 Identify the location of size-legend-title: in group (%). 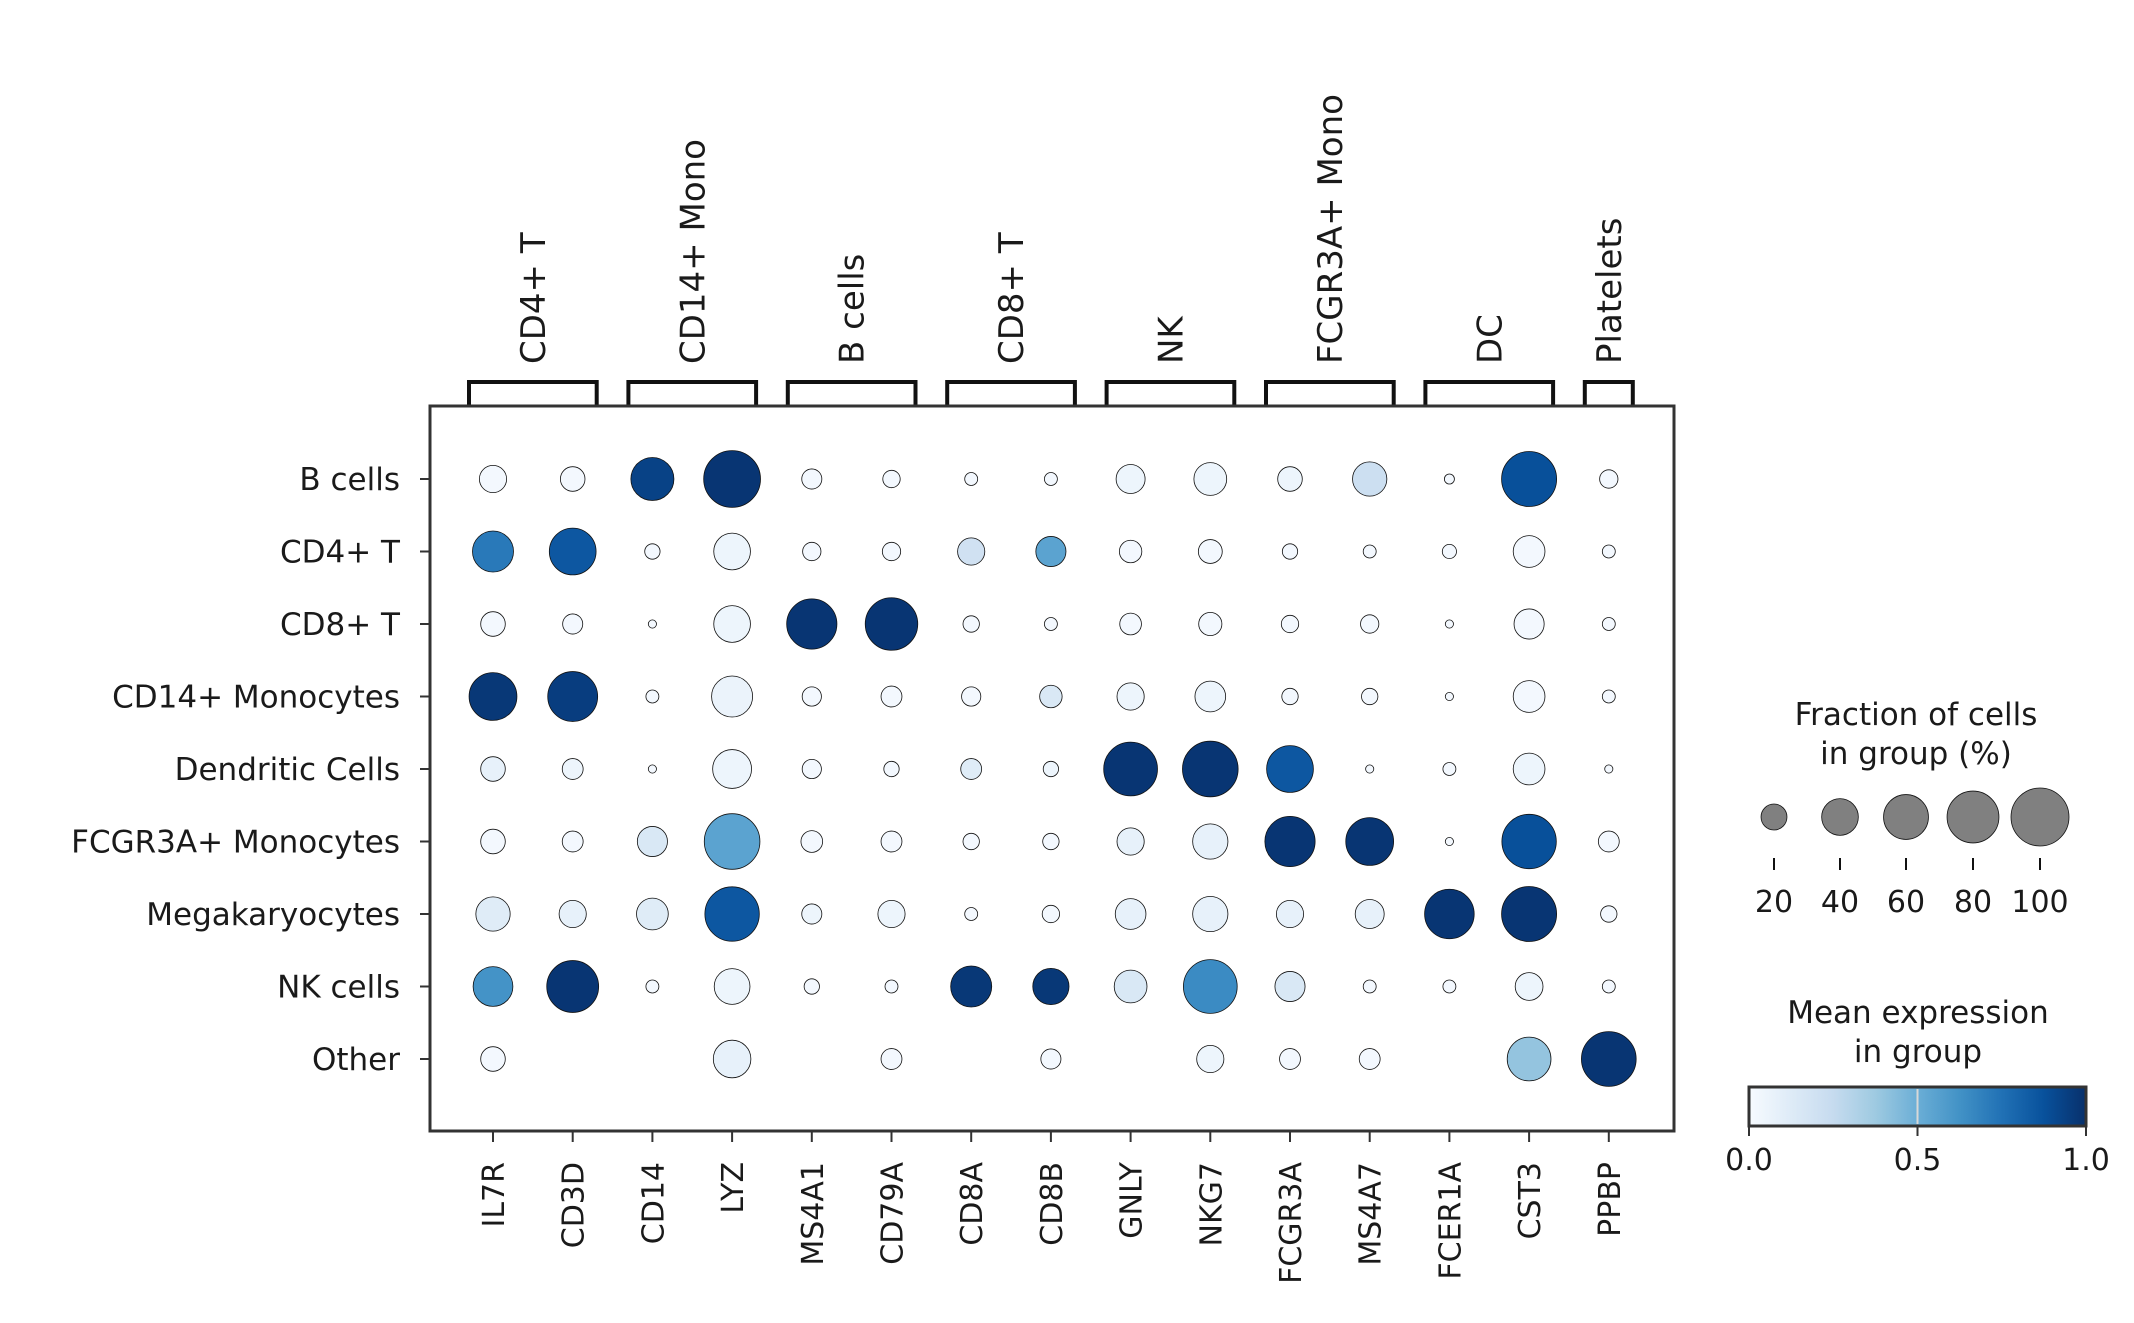
(1916, 754).